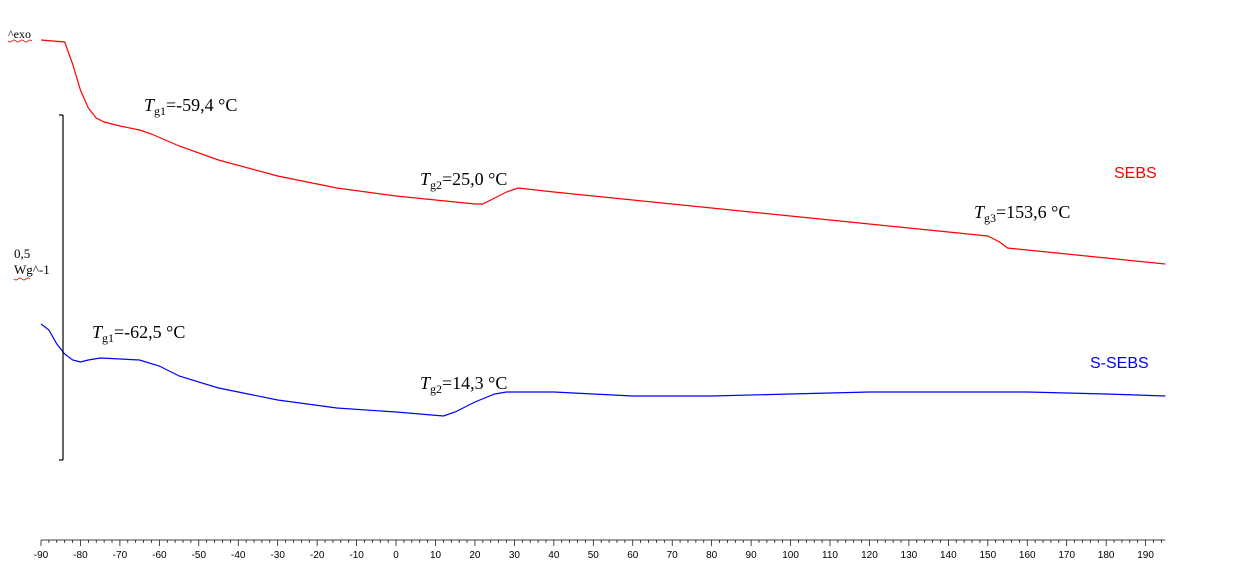 The image size is (1233, 570). I want to click on x-tick-label: 70, so click(673, 555).